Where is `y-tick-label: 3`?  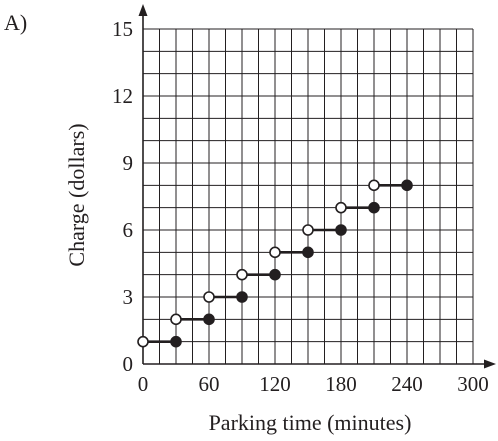 y-tick-label: 3 is located at coordinates (128, 297).